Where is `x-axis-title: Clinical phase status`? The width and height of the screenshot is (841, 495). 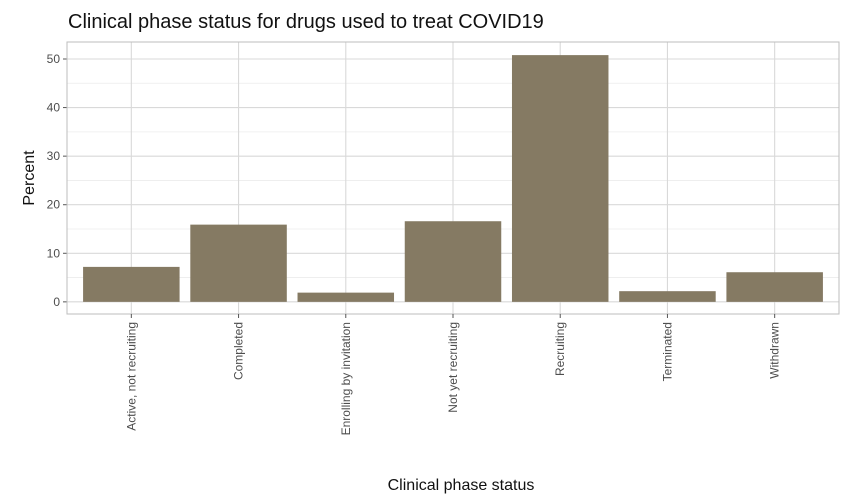
x-axis-title: Clinical phase status is located at coordinates (461, 485).